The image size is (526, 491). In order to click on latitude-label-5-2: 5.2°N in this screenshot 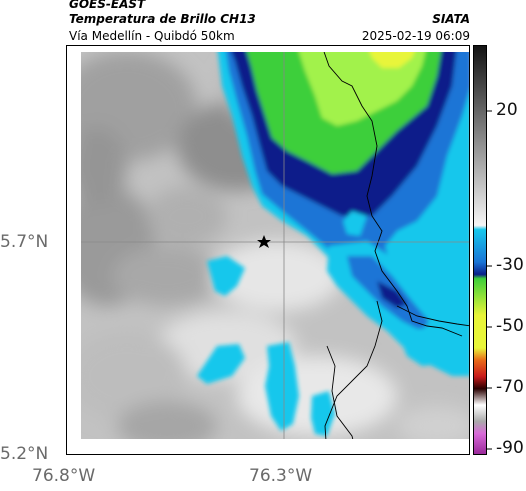, I will do `click(24, 454)`.